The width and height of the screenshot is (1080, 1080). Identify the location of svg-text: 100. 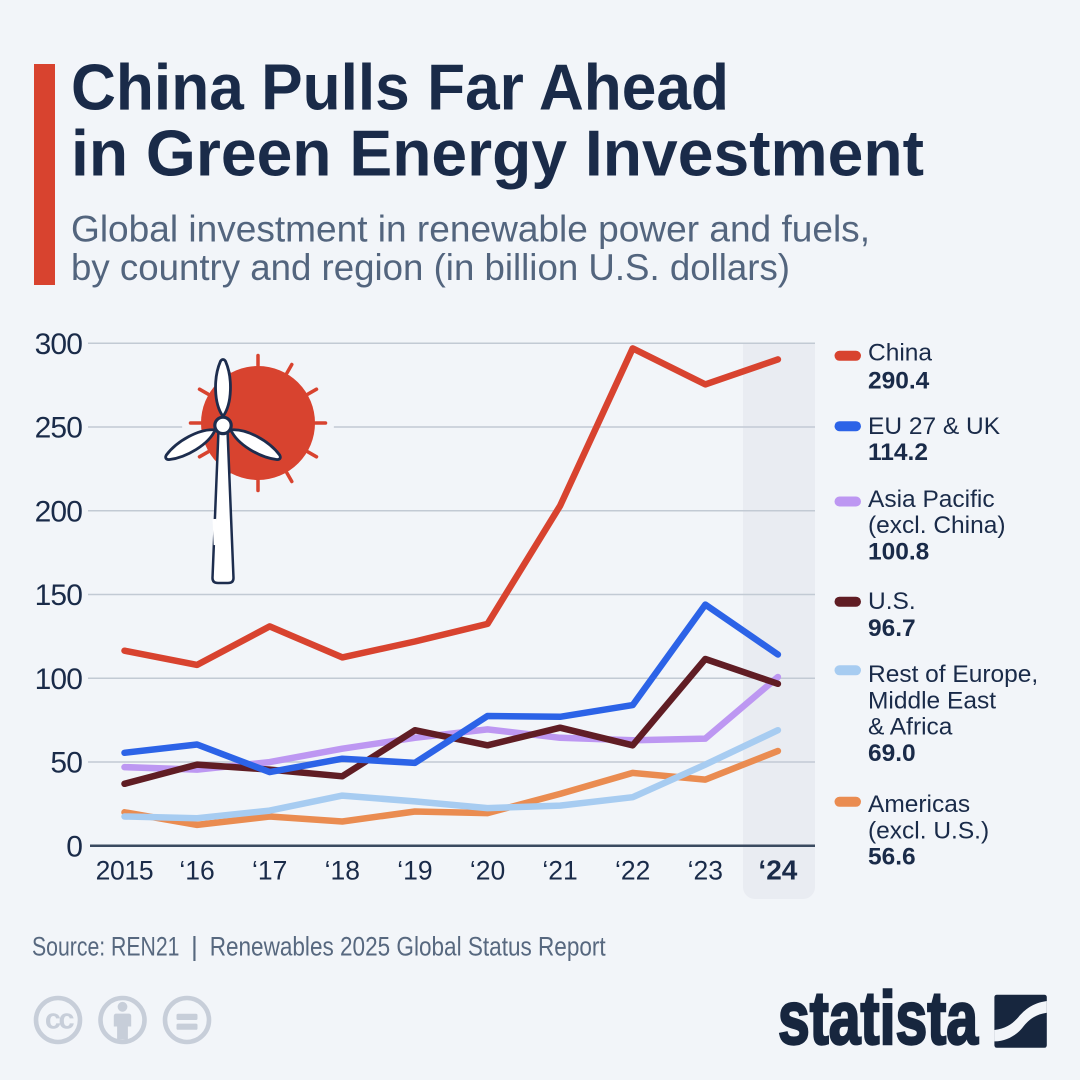
(59, 679).